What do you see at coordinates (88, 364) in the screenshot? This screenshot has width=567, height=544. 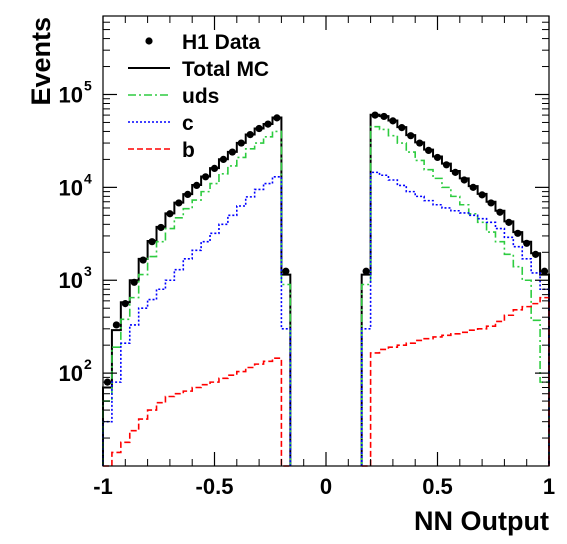 I see `y-tick-exponent: 2` at bounding box center [88, 364].